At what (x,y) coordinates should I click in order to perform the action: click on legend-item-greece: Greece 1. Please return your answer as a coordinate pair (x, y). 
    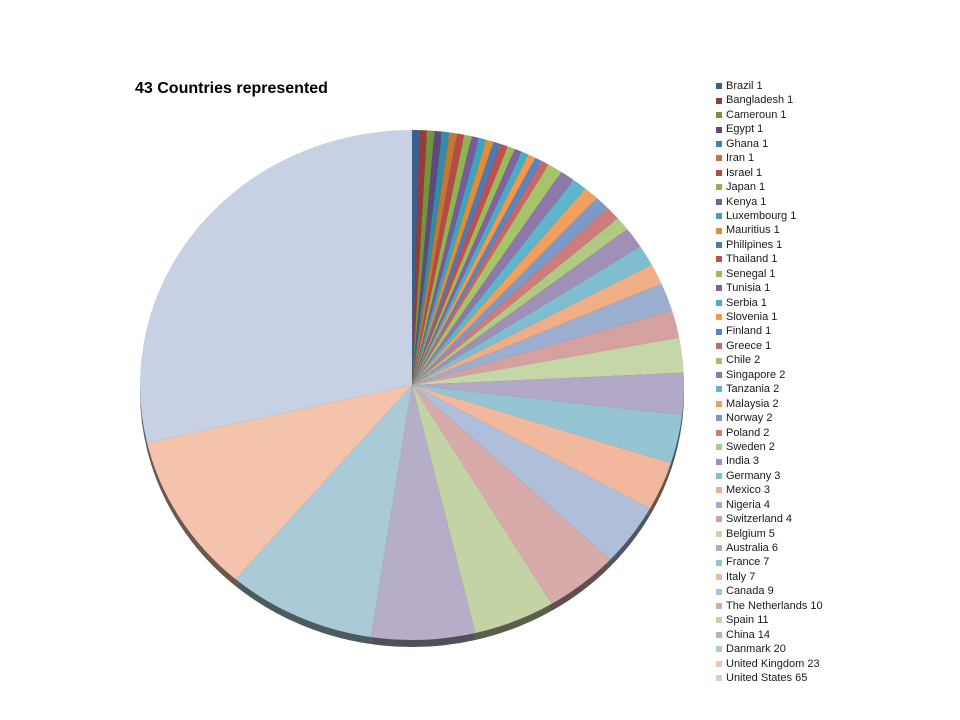
    Looking at the image, I should click on (769, 346).